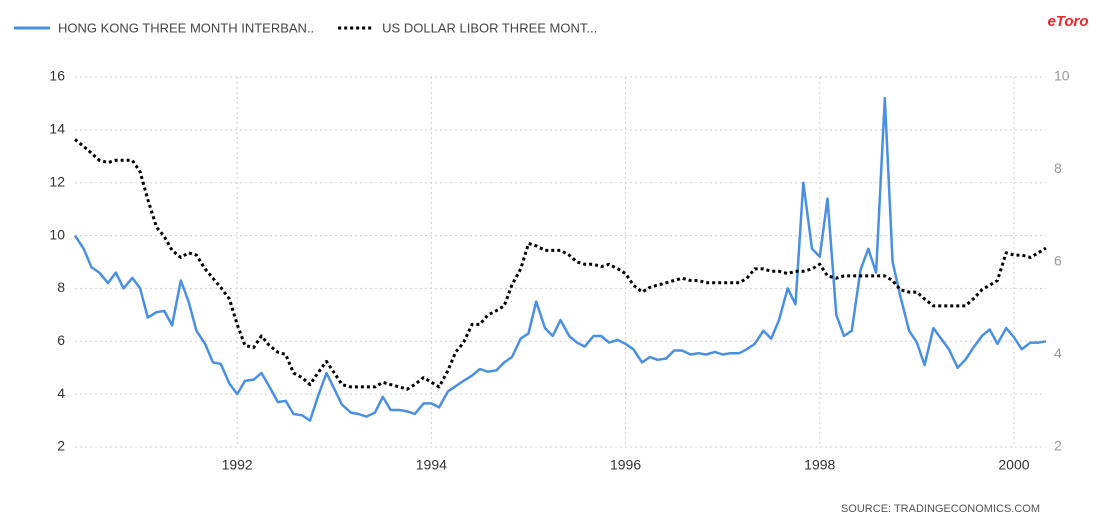 The width and height of the screenshot is (1115, 528). I want to click on y-tick-label: 14, so click(57, 129).